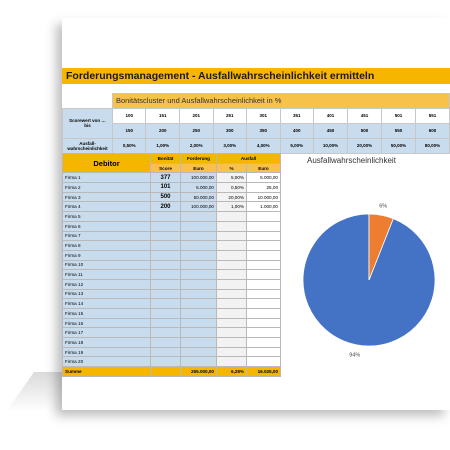 This screenshot has width=450, height=450. What do you see at coordinates (231, 197) in the screenshot?
I see `ausfall-percent-cell: 20,00%` at bounding box center [231, 197].